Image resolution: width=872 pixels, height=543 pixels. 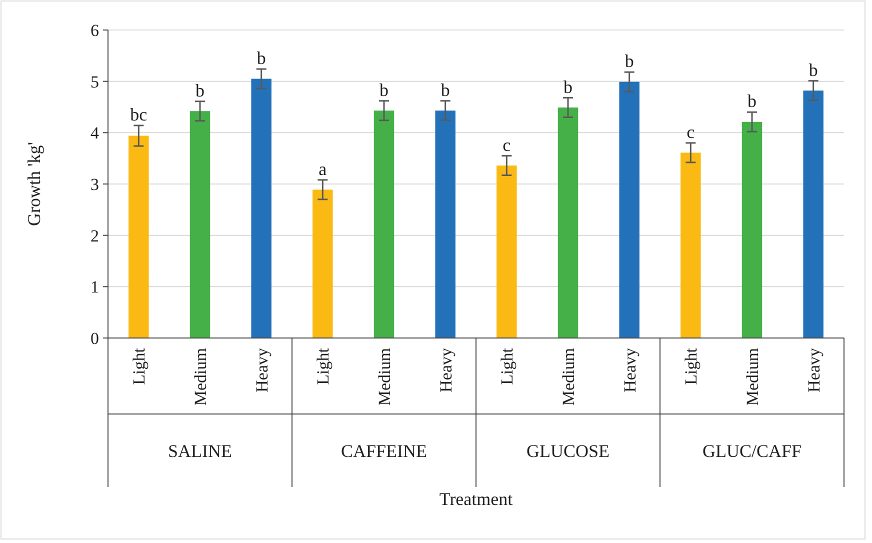 I want to click on data-label: bc, so click(x=139, y=114).